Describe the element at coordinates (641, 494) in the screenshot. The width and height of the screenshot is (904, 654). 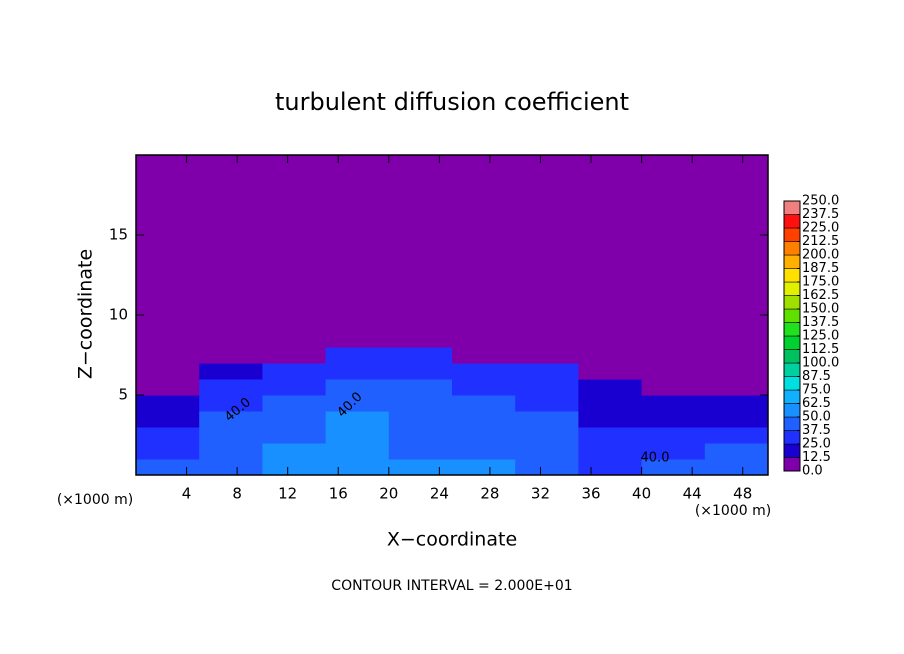
I see `x-tick-label: 40` at that location.